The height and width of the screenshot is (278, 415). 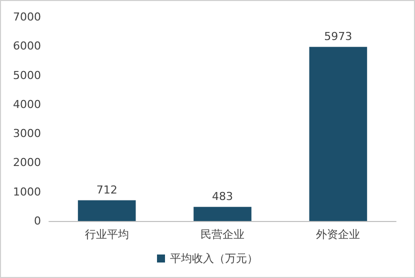 I want to click on data-label: 483, so click(x=222, y=196).